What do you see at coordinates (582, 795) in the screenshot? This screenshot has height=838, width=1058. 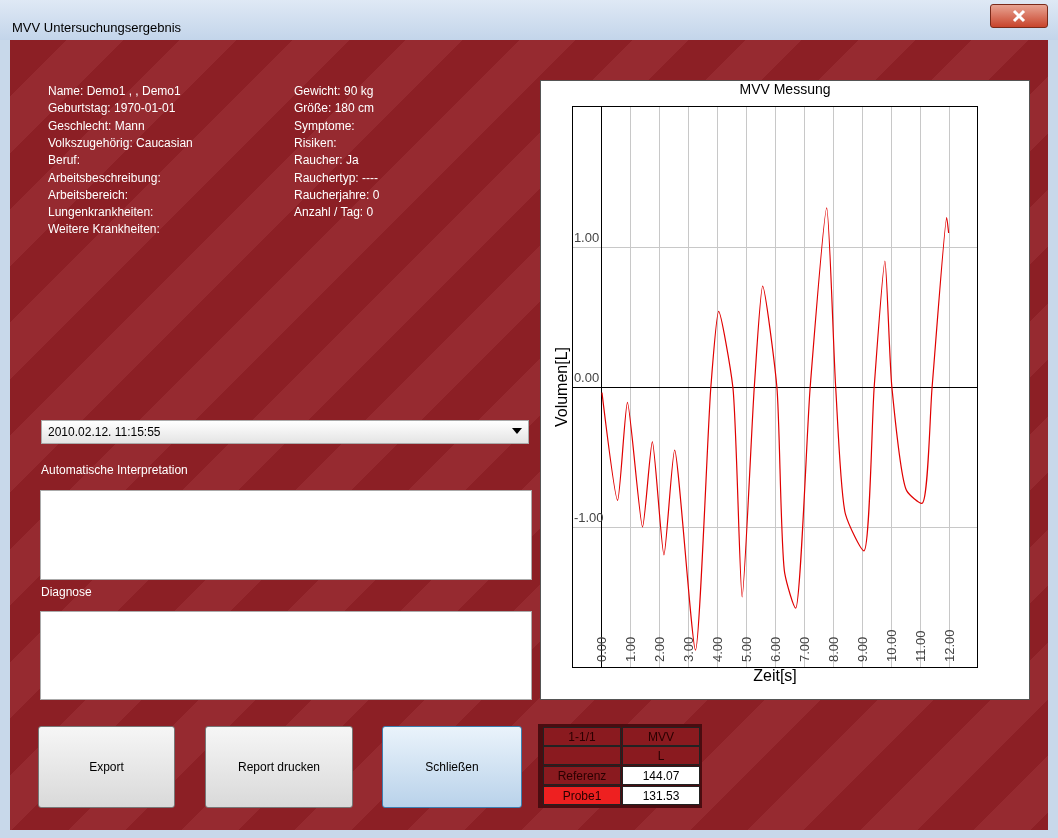 I see `text: Probe1` at bounding box center [582, 795].